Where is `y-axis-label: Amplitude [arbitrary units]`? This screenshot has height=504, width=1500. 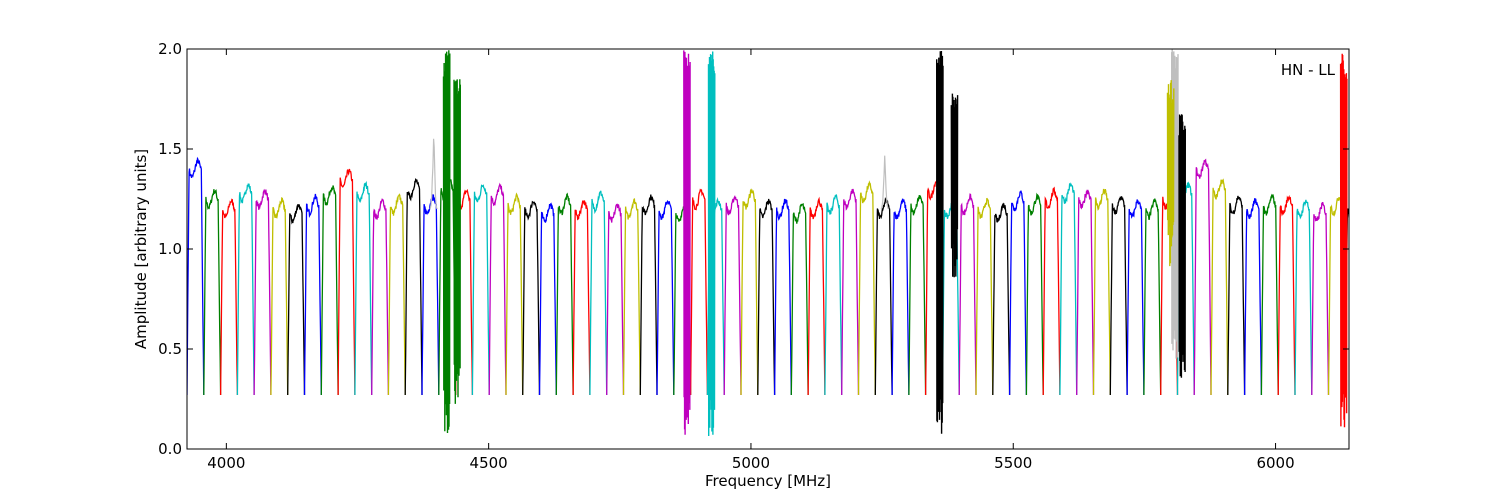
y-axis-label: Amplitude [arbitrary units] is located at coordinates (141, 249).